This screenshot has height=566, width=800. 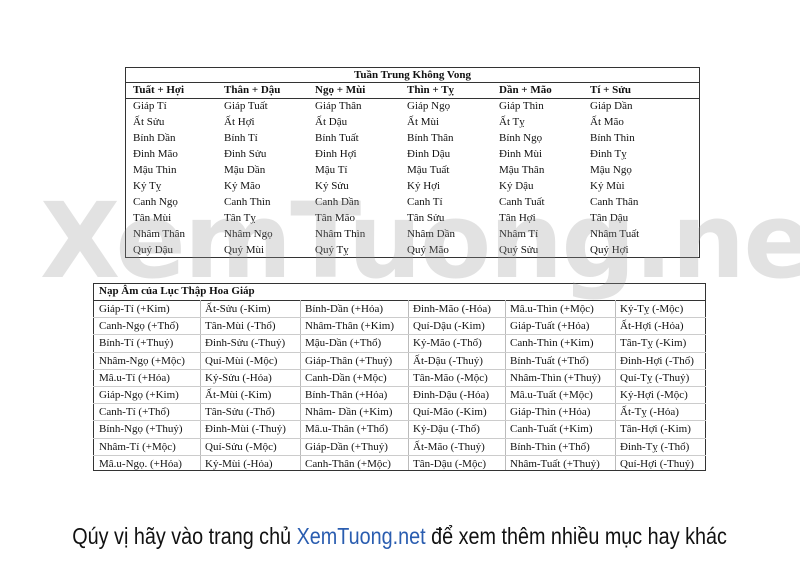 What do you see at coordinates (611, 170) in the screenshot?
I see `table-cell: Mậu Ngọ` at bounding box center [611, 170].